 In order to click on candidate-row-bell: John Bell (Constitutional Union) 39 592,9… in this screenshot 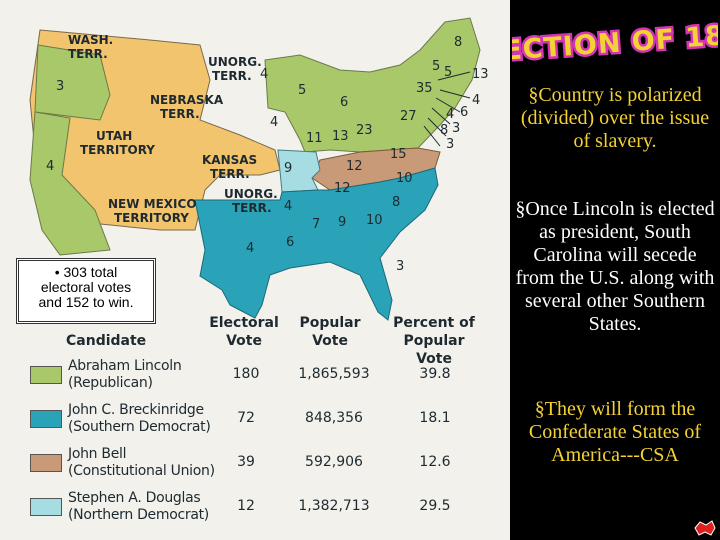, I will do `click(255, 469)`.